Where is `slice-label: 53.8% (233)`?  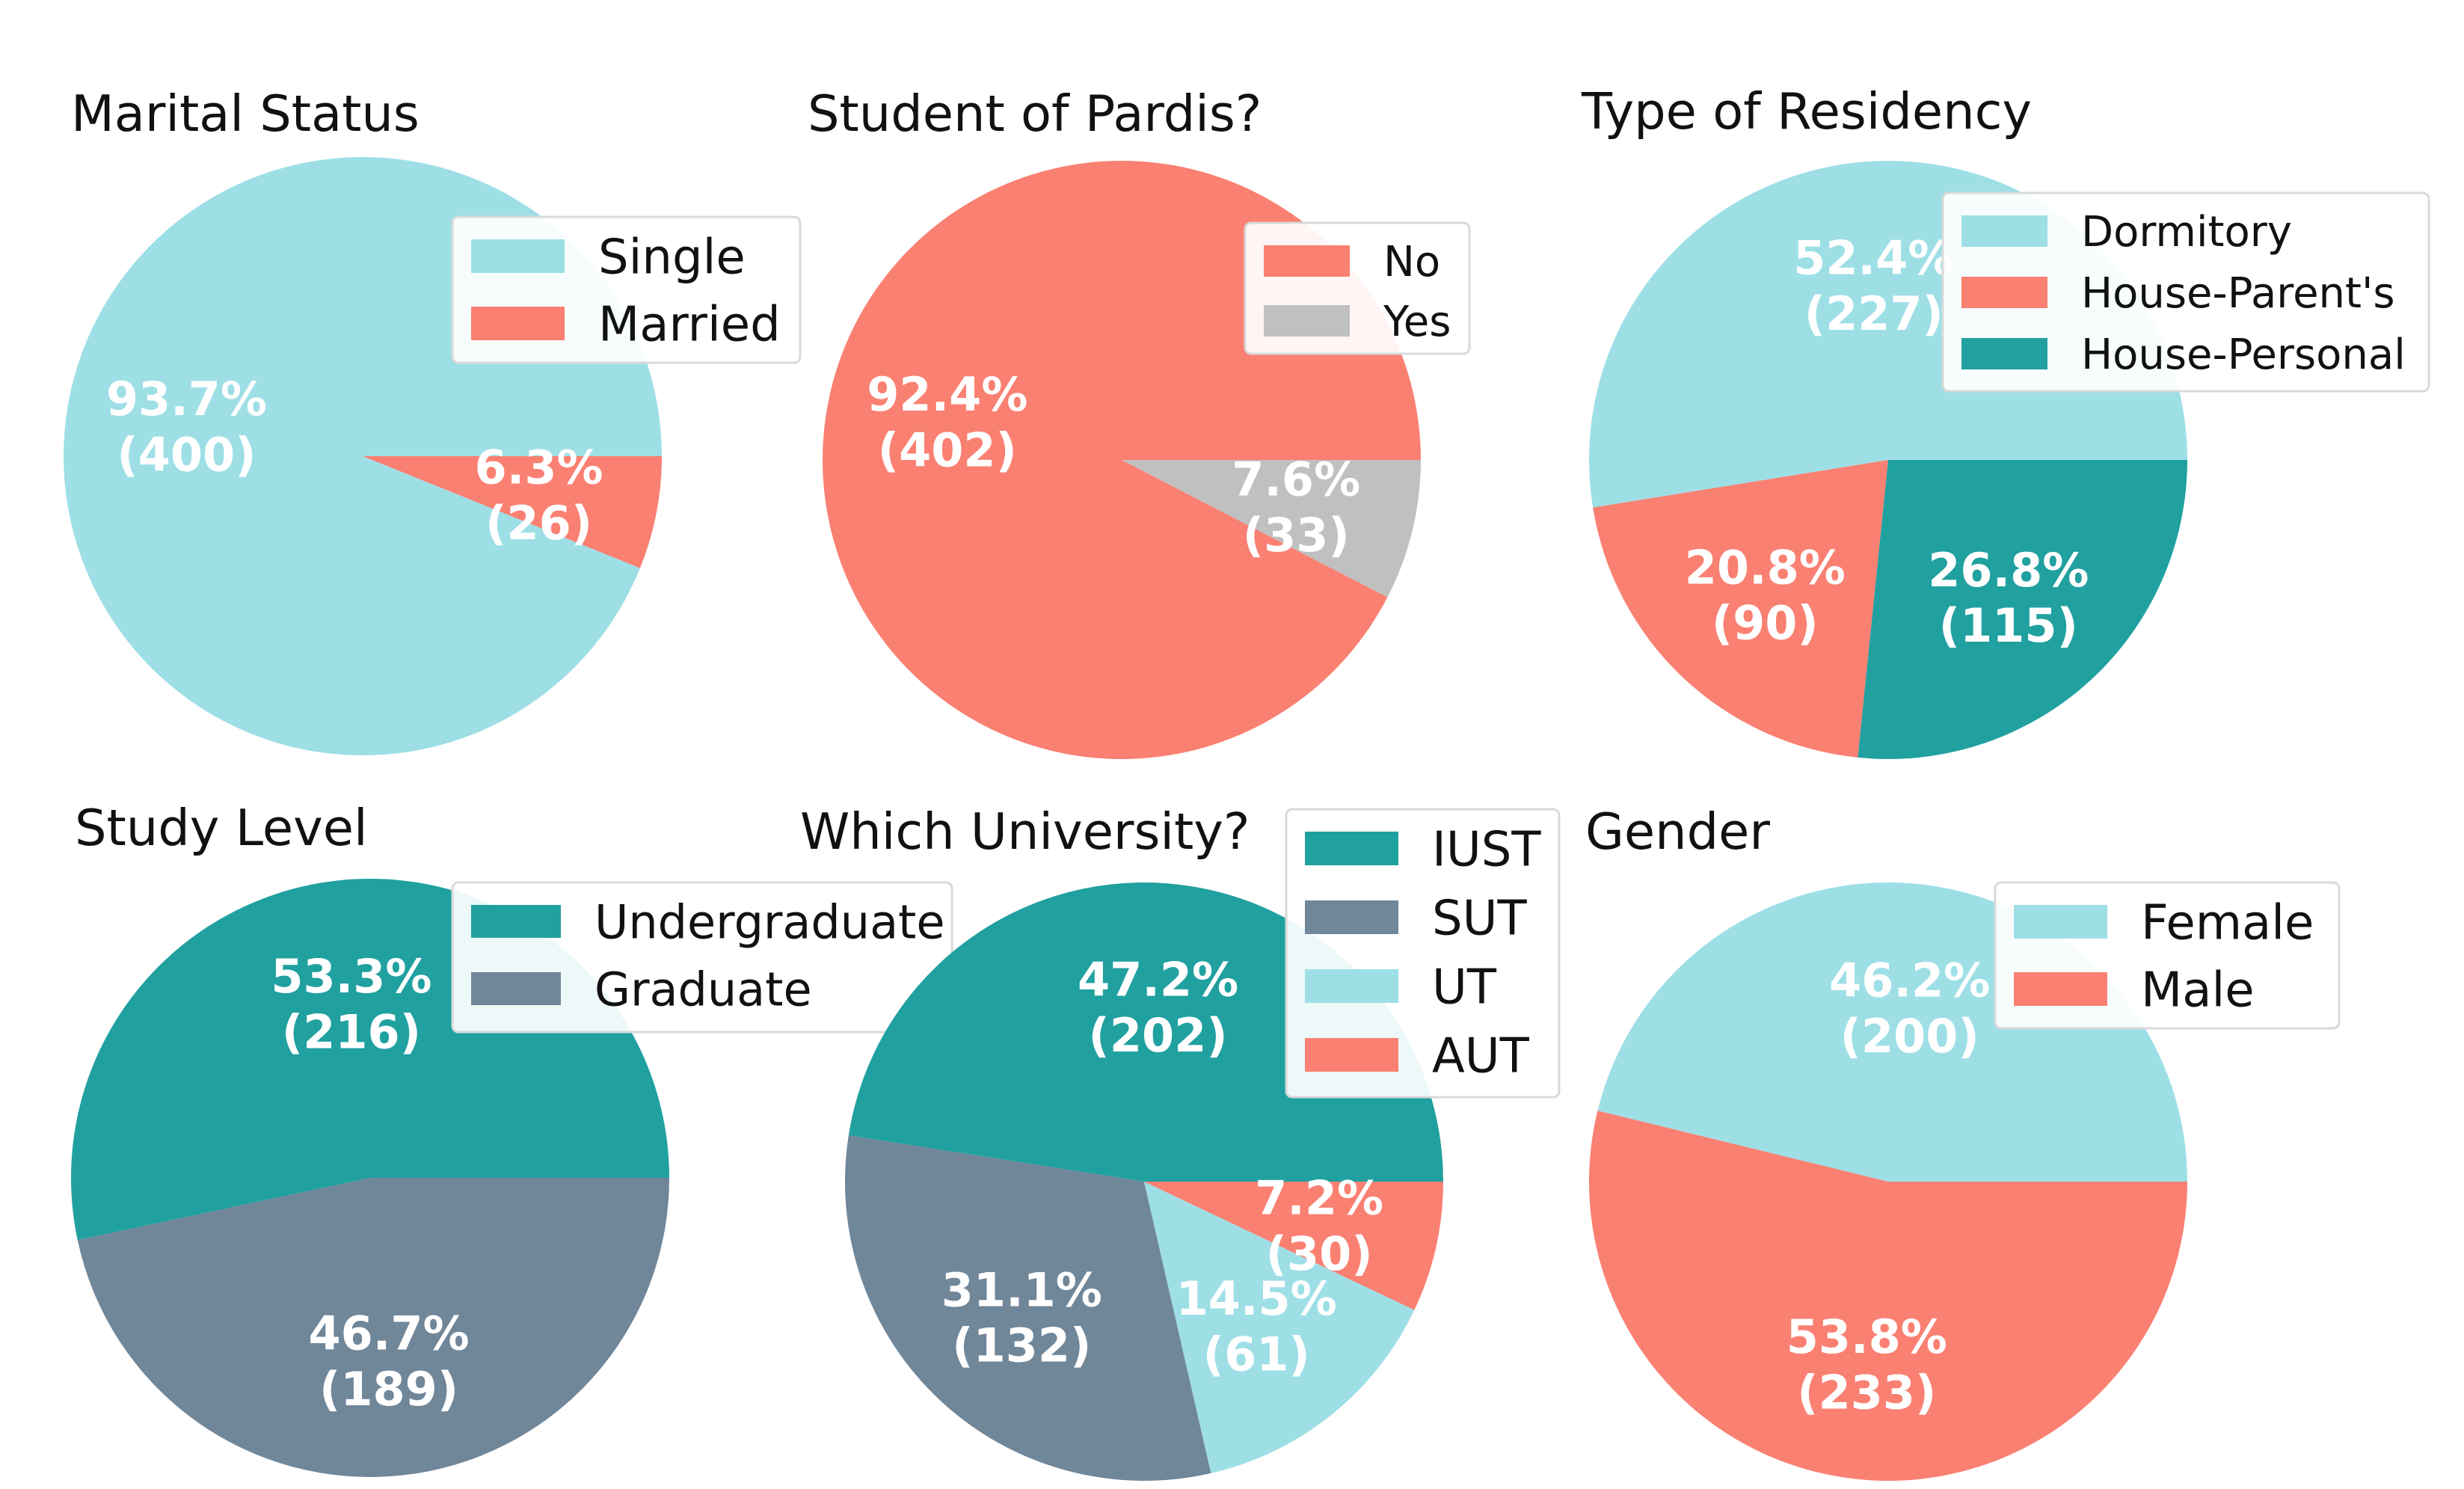
slice-label: 53.8% (233) is located at coordinates (1866, 1364).